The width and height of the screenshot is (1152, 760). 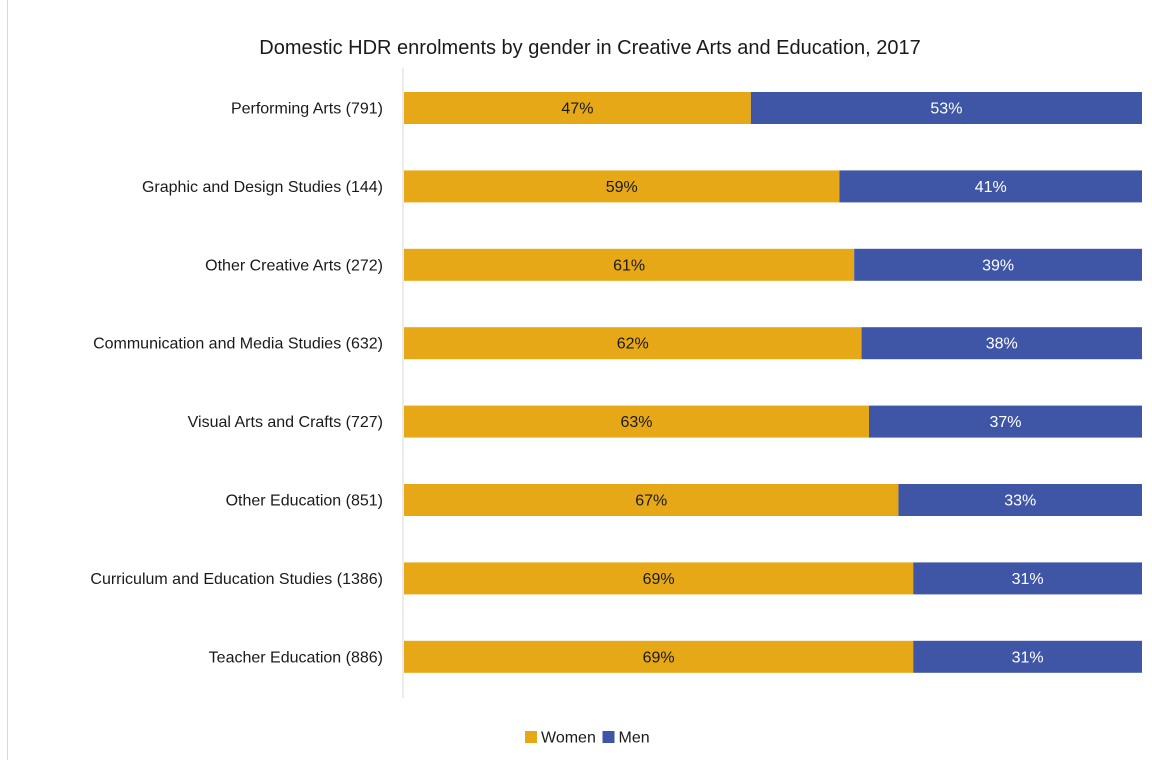 I want to click on data-label-women: 47%, so click(x=577, y=109).